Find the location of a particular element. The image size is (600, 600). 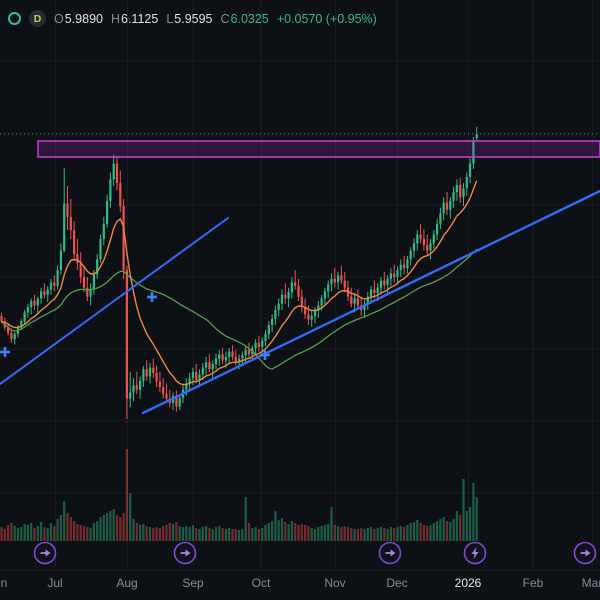

high-value: 6.1125 is located at coordinates (140, 18).